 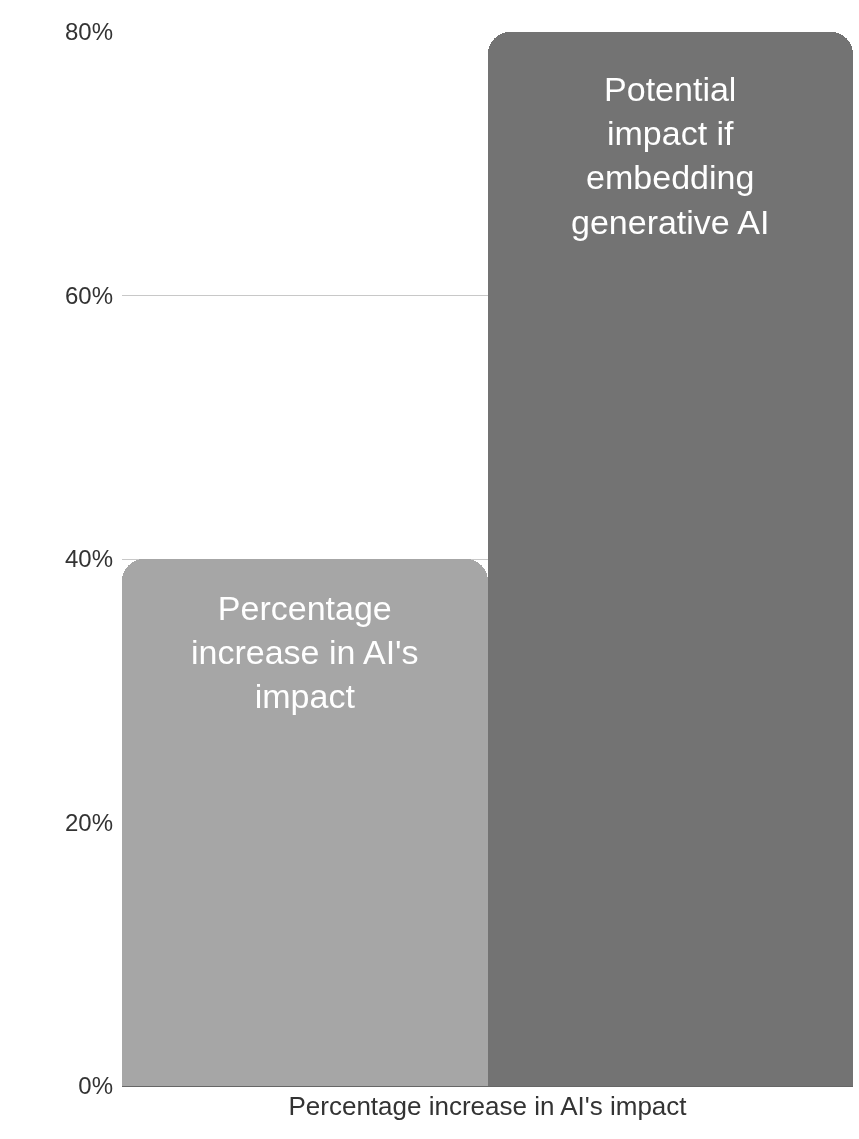 I want to click on y-tick-label: 40%, so click(x=88, y=559).